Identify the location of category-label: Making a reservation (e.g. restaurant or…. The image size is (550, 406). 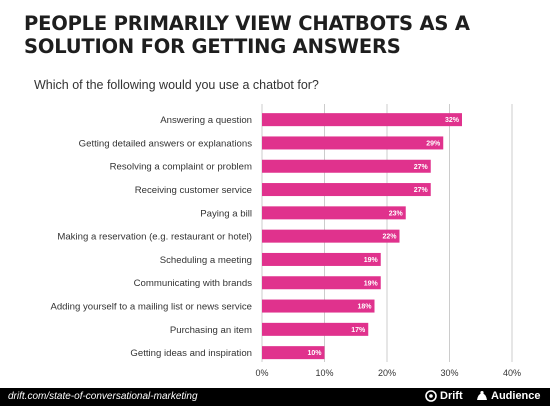
(154, 237).